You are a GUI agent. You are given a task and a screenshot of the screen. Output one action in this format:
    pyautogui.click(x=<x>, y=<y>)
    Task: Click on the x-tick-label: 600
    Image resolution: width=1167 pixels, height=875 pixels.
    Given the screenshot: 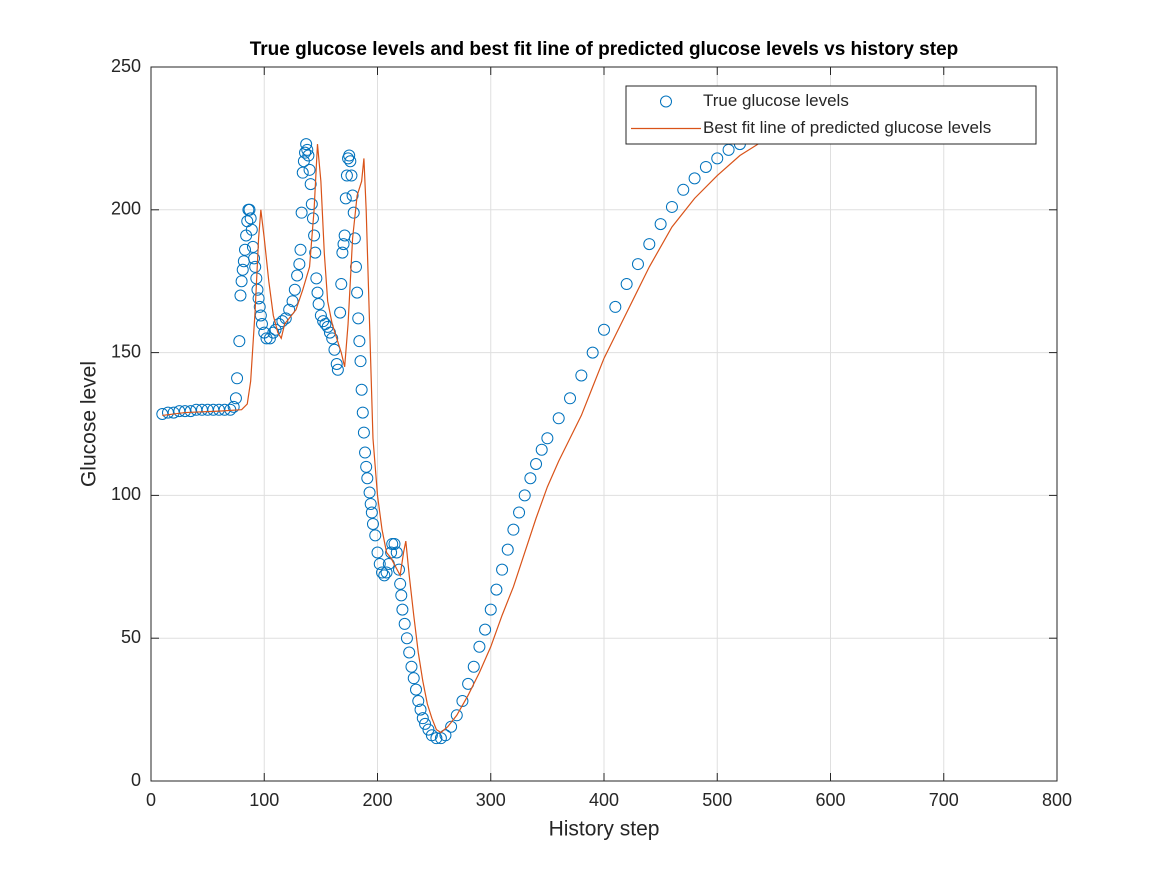 What is the action you would take?
    pyautogui.click(x=830, y=800)
    